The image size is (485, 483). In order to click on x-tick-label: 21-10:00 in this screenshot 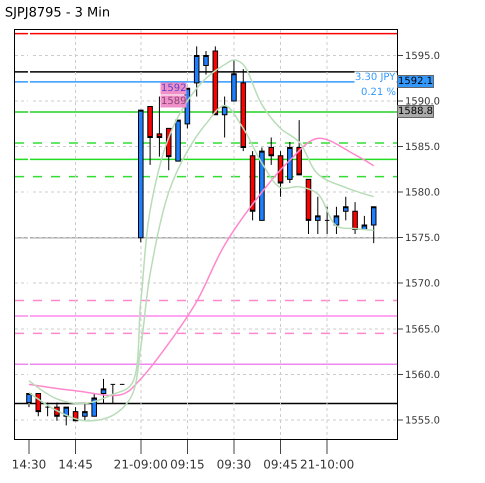, I will do `click(327, 464)`.